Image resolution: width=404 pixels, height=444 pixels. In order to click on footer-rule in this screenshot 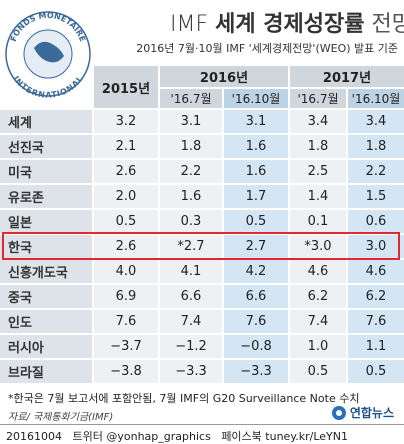, I will do `click(202, 424)`.